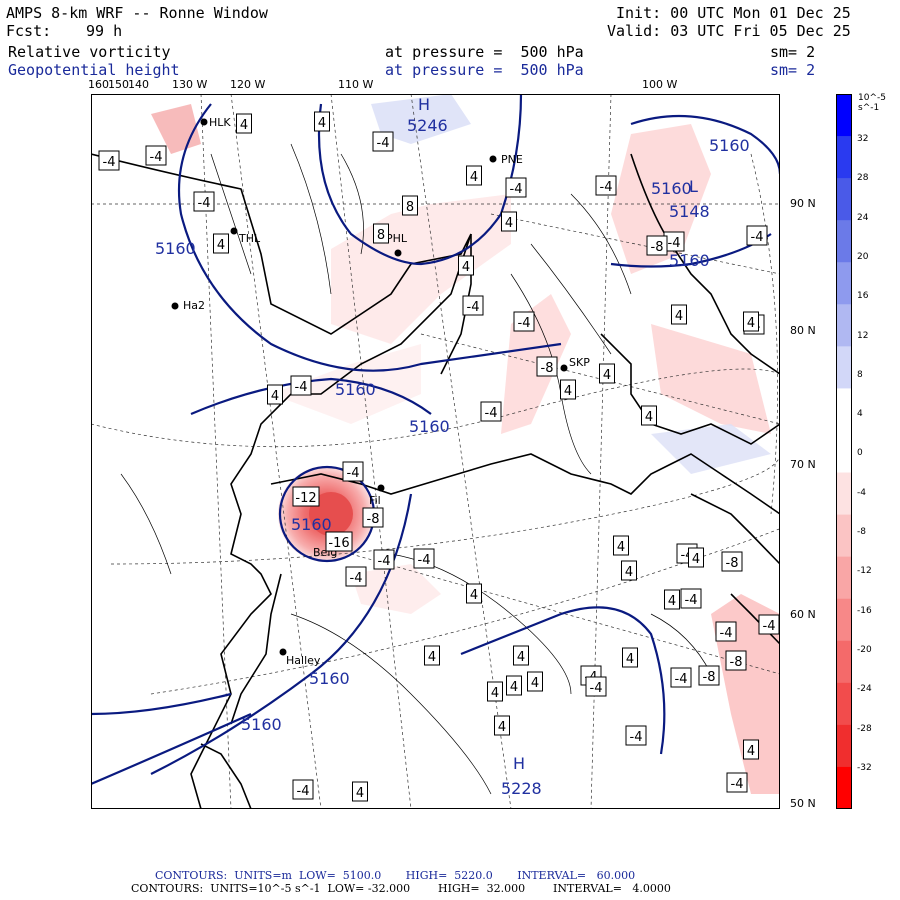 Image resolution: width=900 pixels, height=900 pixels. Describe the element at coordinates (803, 203) in the screenshot. I see `lat-label: 90 N` at that location.